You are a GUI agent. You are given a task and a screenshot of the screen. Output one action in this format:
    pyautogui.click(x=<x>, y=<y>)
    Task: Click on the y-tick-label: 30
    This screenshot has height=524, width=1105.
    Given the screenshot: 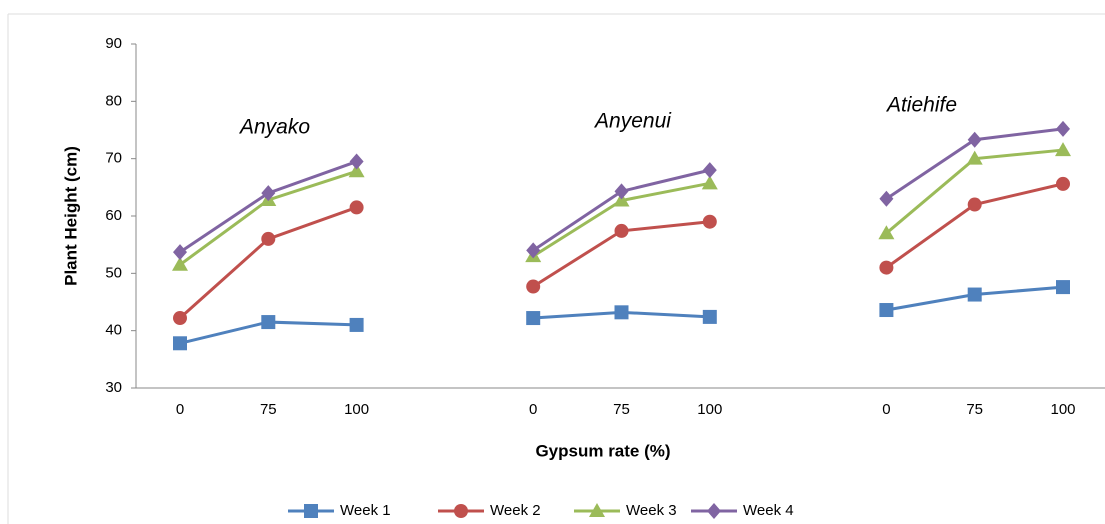 What is the action you would take?
    pyautogui.click(x=113, y=387)
    